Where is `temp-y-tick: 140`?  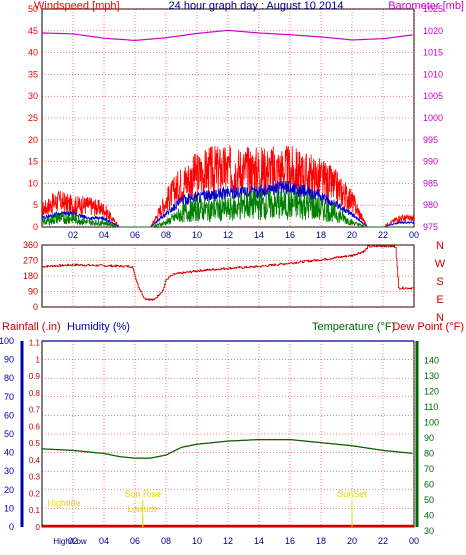 temp-y-tick: 140 is located at coordinates (431, 361).